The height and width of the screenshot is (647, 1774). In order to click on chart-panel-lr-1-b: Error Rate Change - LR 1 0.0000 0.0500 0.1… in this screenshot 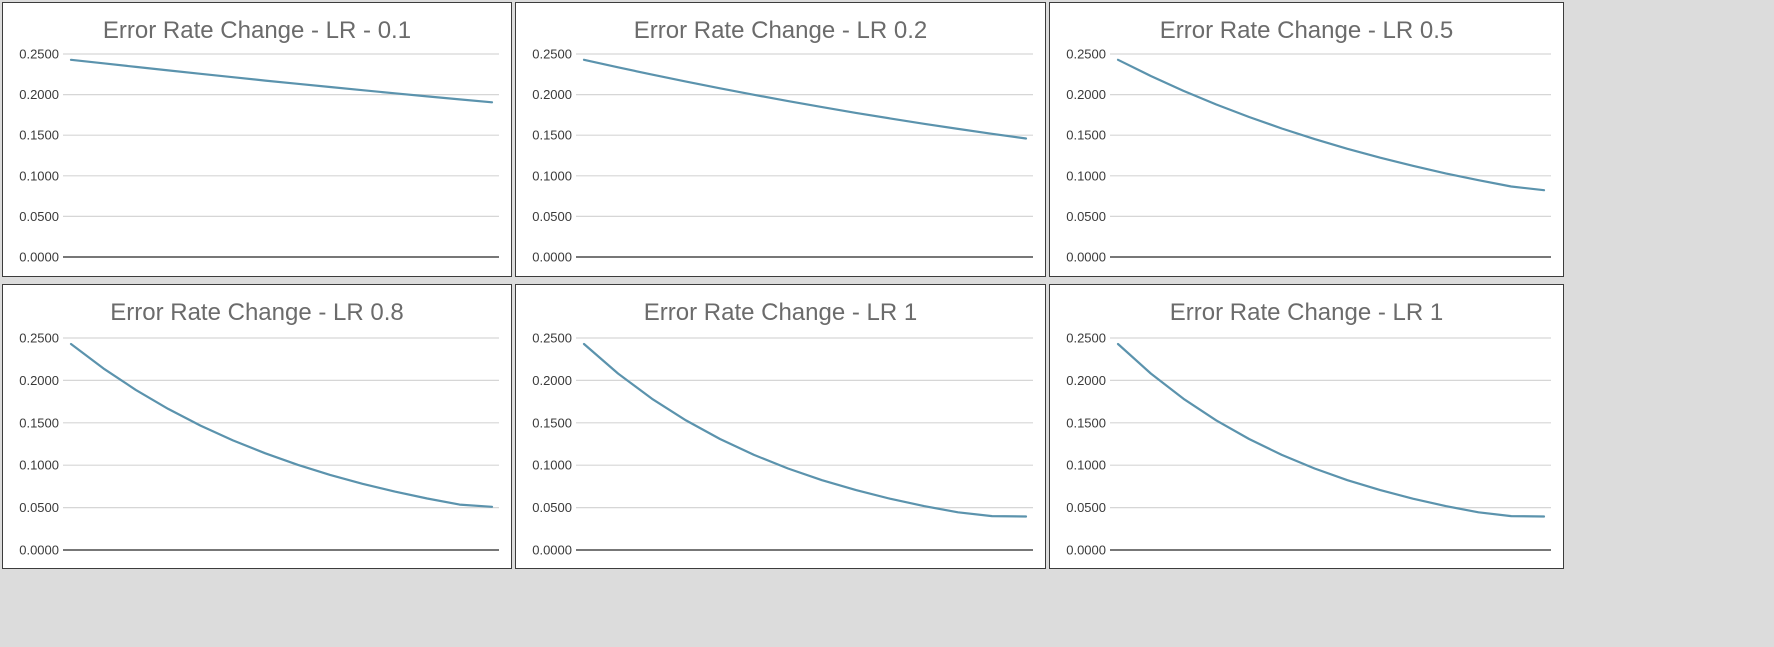, I will do `click(1306, 426)`.